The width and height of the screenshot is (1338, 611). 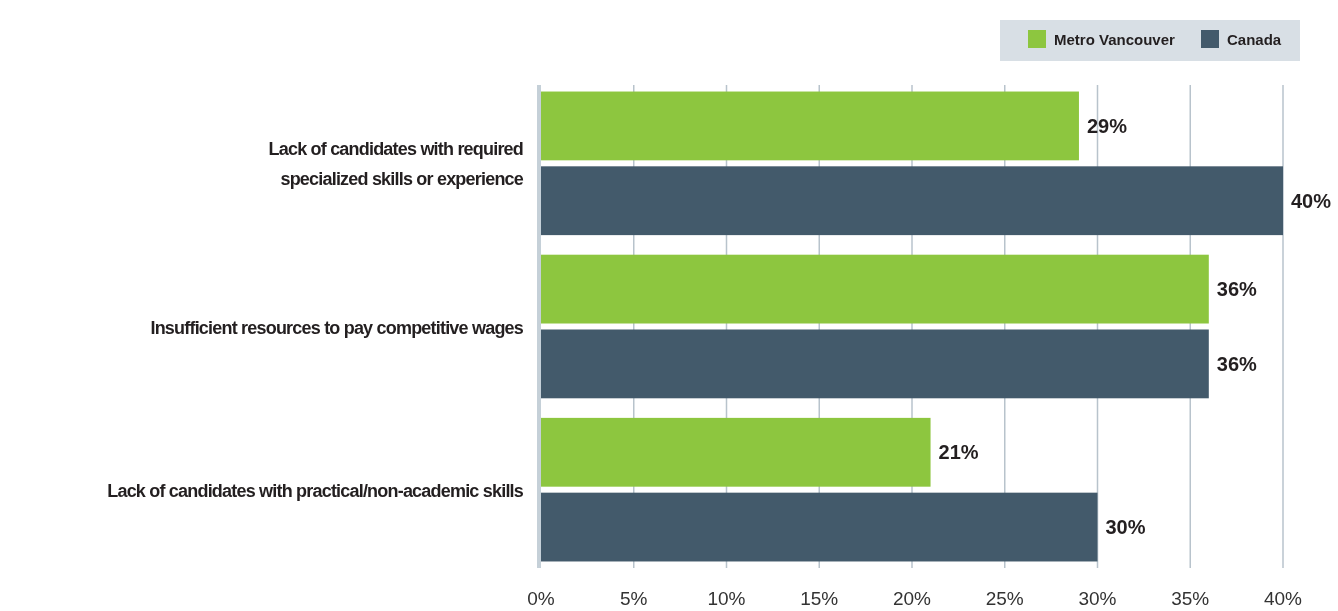 I want to click on data-label: 29%, so click(x=1107, y=125).